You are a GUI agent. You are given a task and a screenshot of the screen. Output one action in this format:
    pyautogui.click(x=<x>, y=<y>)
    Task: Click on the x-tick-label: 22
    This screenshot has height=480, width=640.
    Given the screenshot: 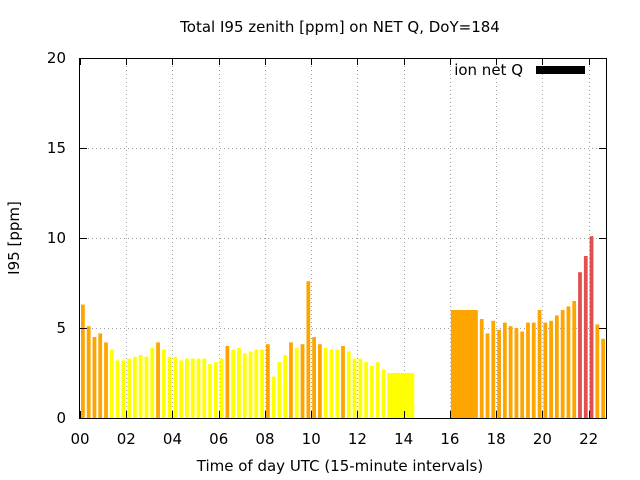 What is the action you would take?
    pyautogui.click(x=588, y=439)
    